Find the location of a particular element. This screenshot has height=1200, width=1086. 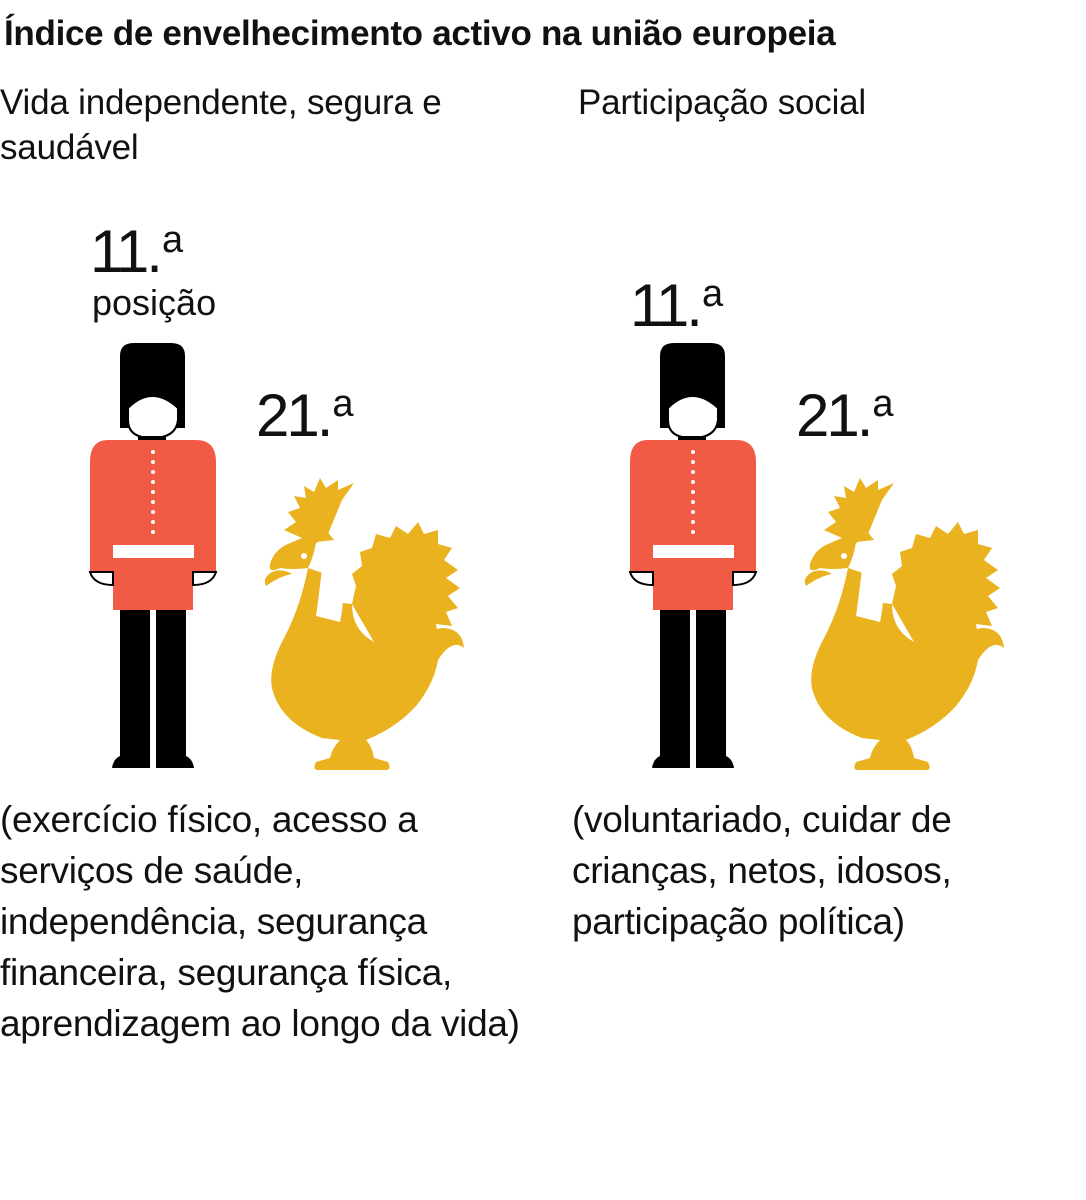

france-rank-left: 21.a is located at coordinates (305, 410).